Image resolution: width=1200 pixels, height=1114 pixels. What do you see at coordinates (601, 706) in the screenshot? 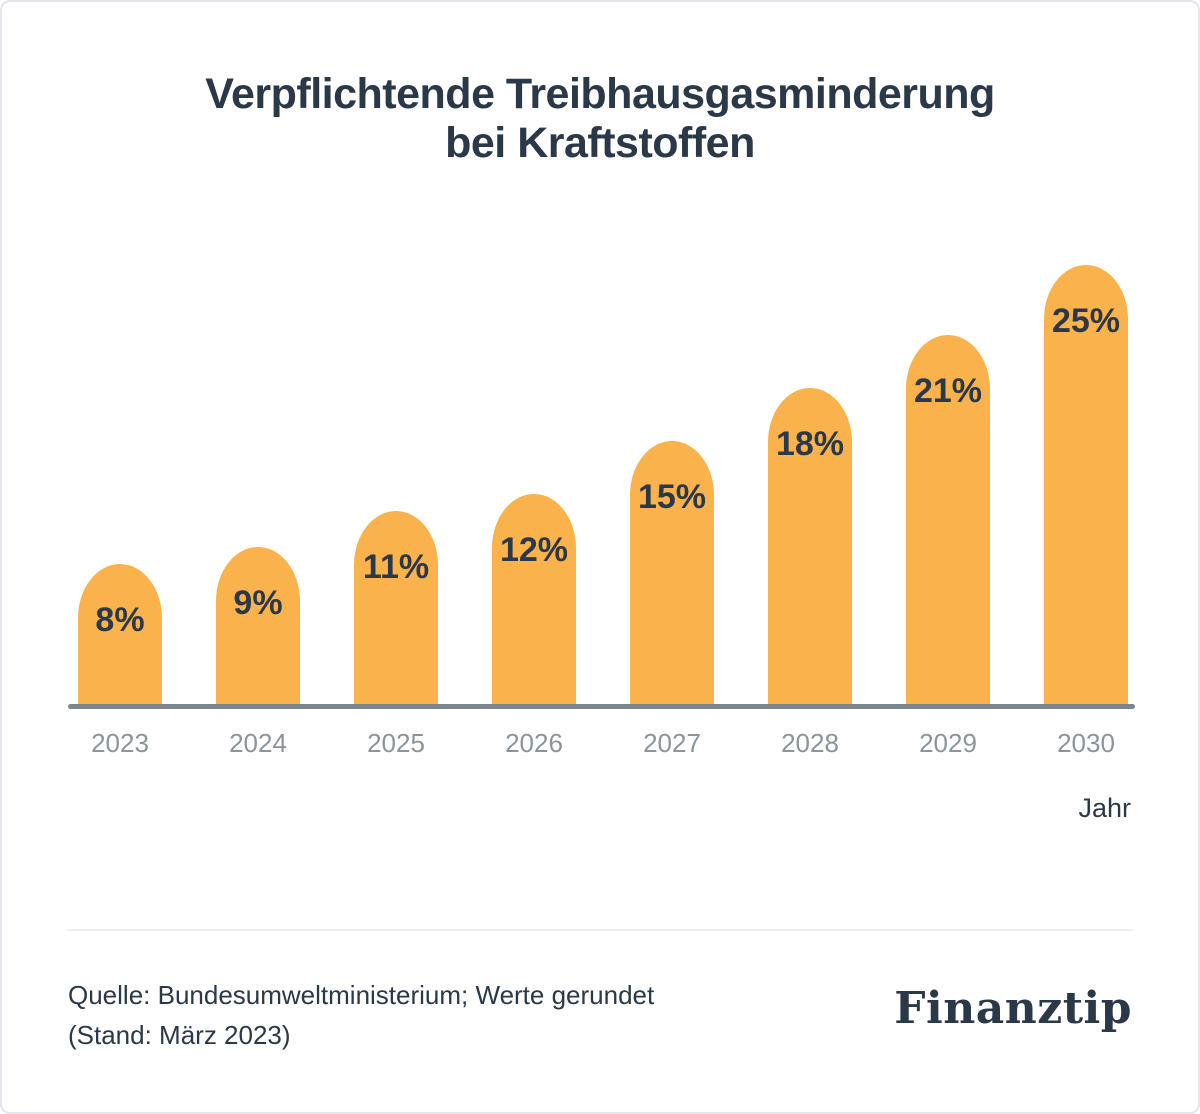
I see `x-axis-line` at bounding box center [601, 706].